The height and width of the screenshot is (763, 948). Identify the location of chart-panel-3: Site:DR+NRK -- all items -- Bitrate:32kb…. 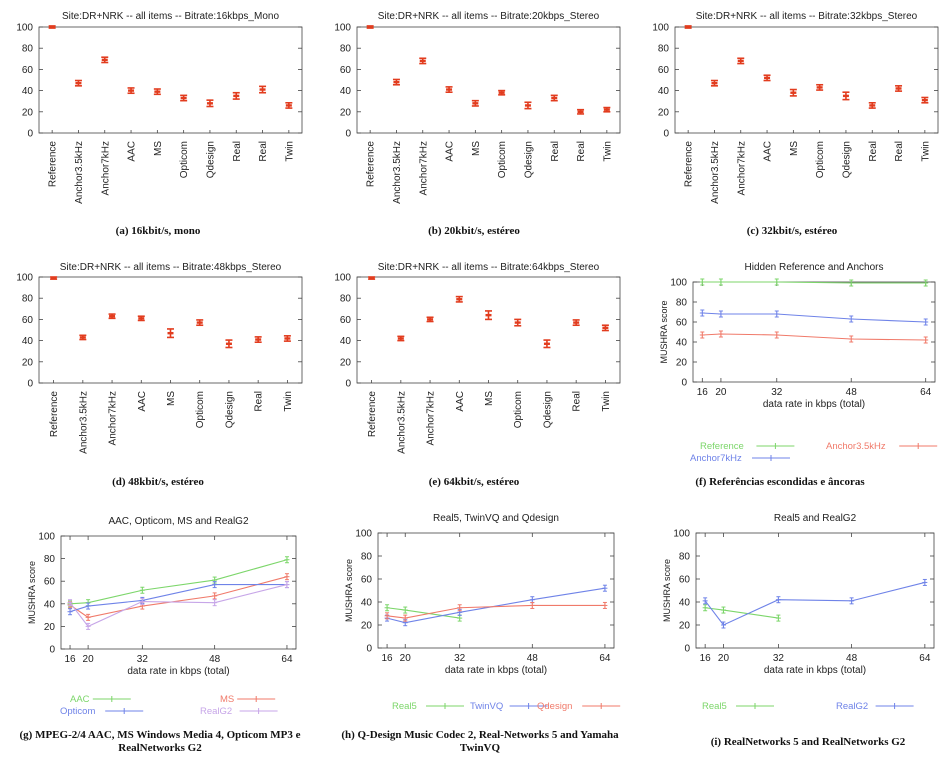
(795, 124).